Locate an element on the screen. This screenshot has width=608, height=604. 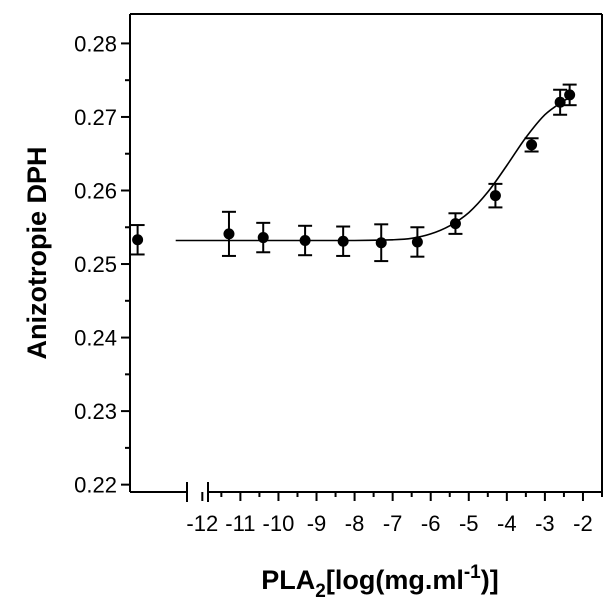
x-axis-title-subscript: 2 is located at coordinates (320, 591).